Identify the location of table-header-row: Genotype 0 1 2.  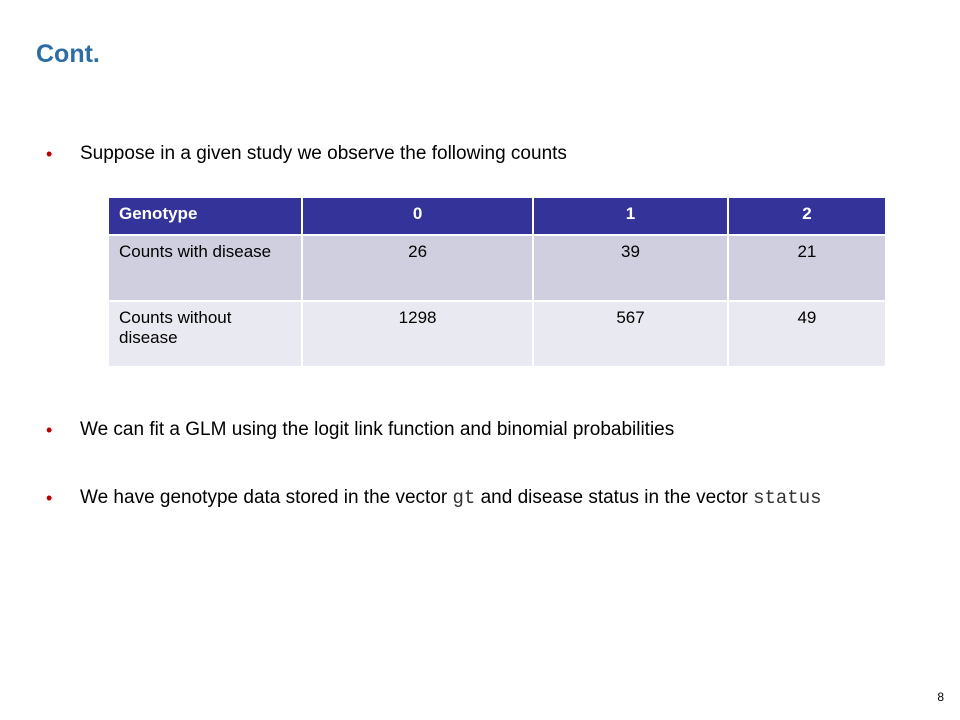
(497, 216).